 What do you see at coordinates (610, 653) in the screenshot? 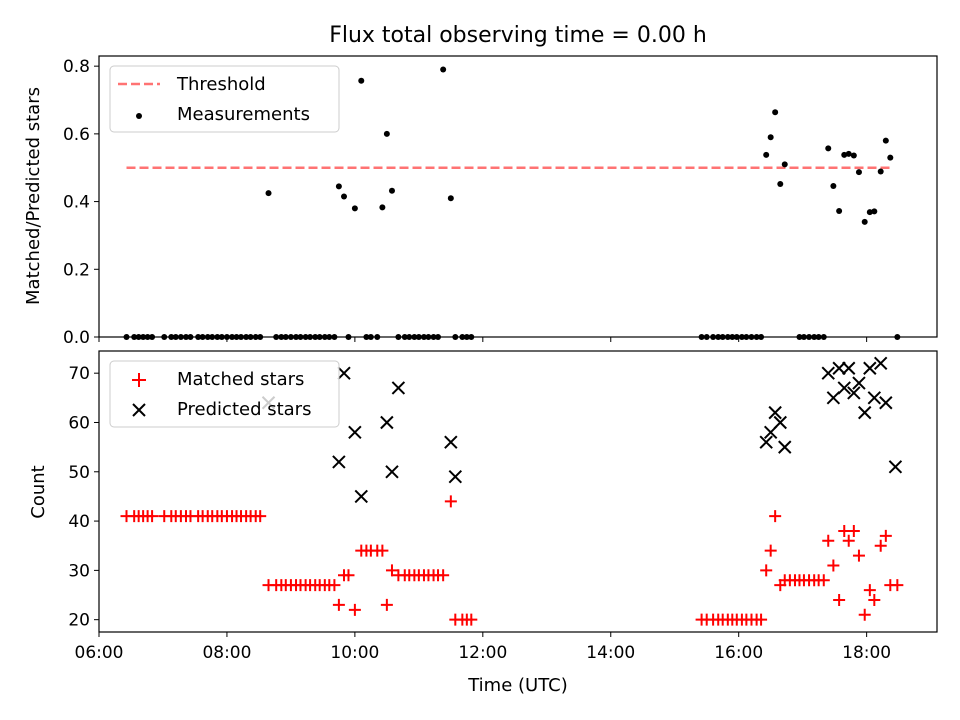
I see `x-tick-label: 14:00` at bounding box center [610, 653].